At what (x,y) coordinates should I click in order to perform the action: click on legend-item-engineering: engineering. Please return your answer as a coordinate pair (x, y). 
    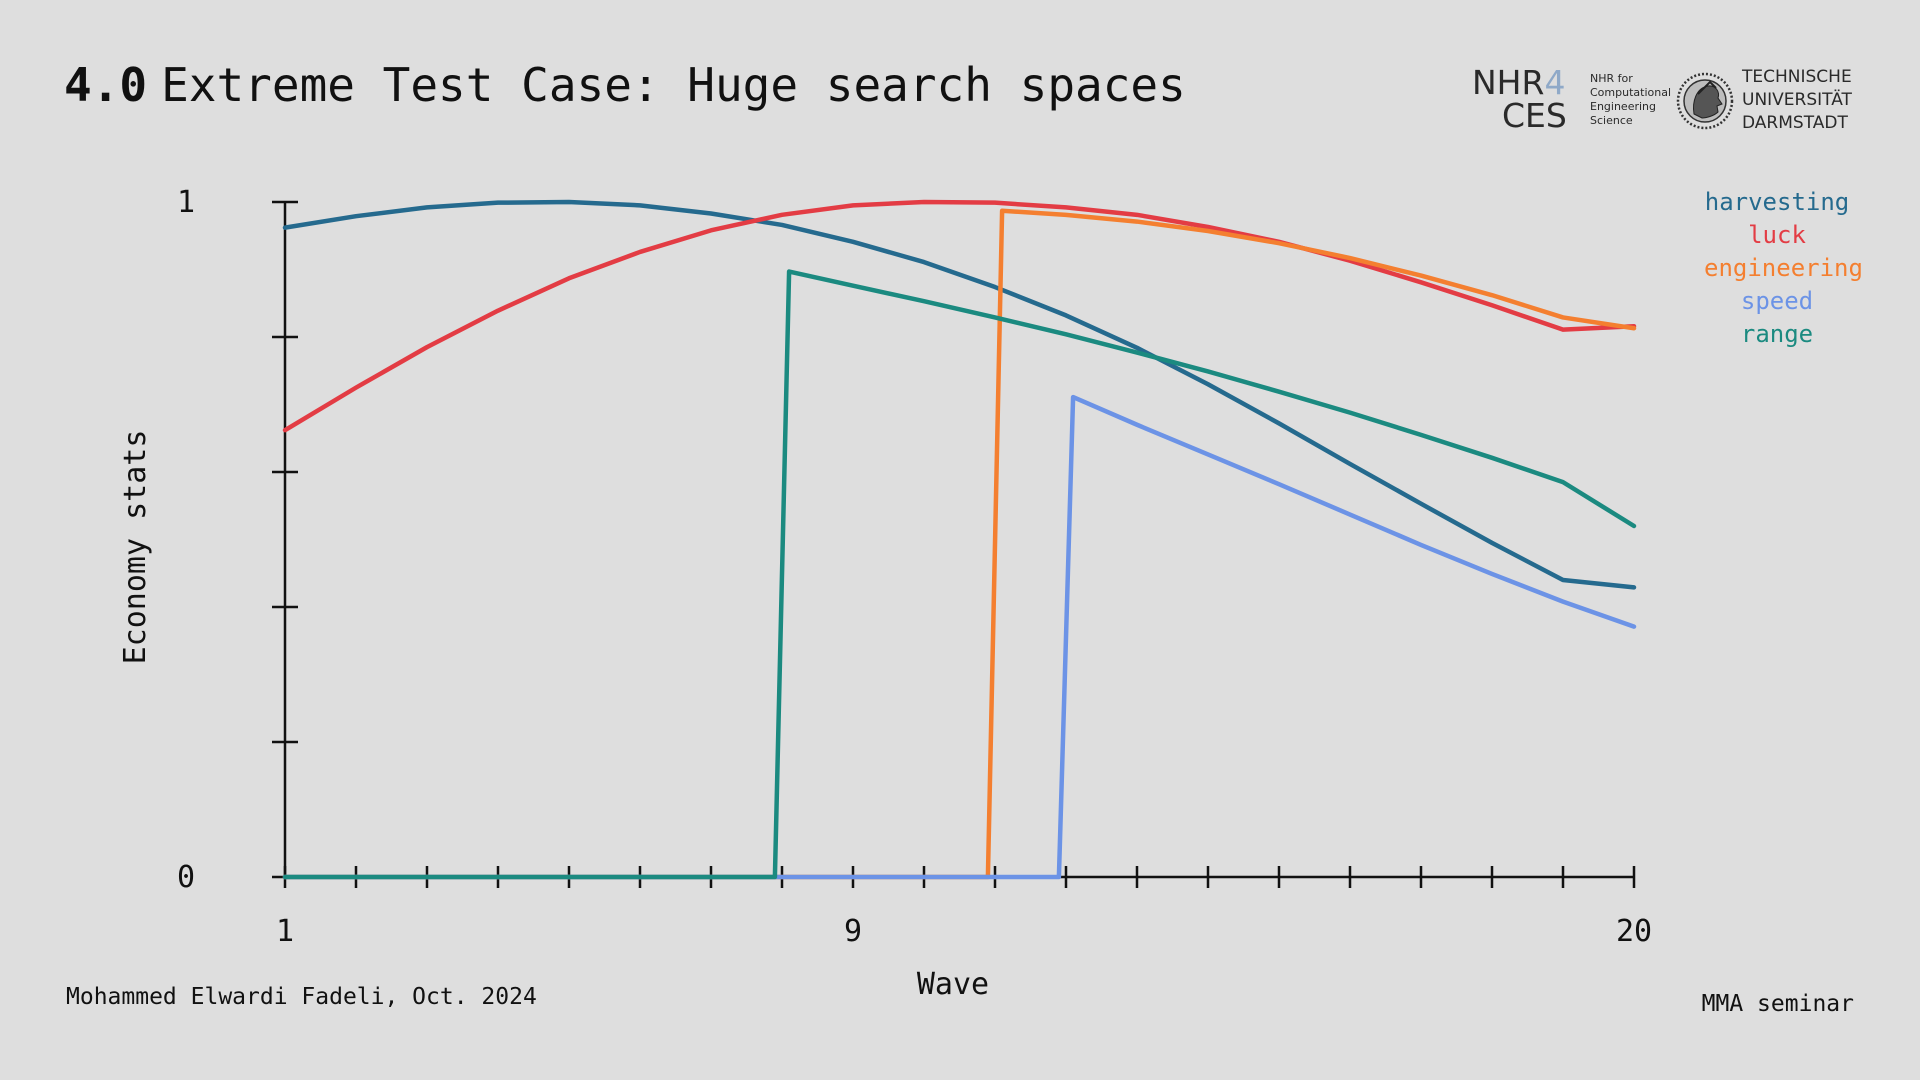
    Looking at the image, I should click on (1783, 268).